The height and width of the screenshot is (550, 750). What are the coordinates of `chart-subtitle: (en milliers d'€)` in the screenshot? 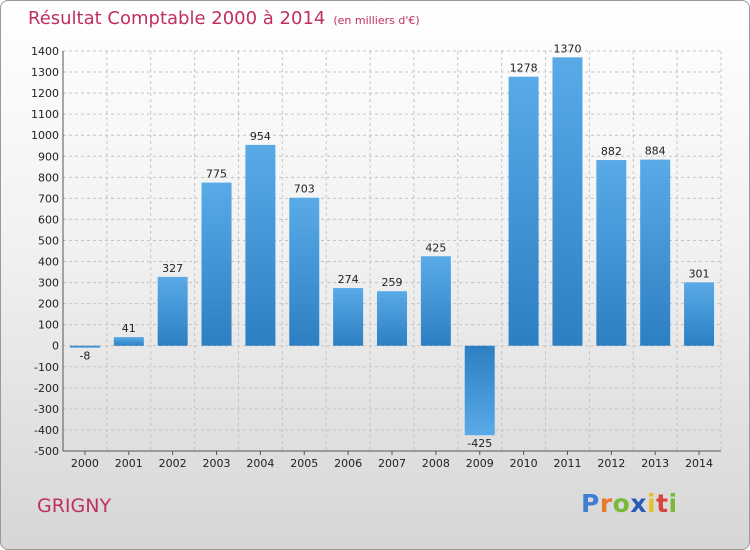 It's located at (376, 20).